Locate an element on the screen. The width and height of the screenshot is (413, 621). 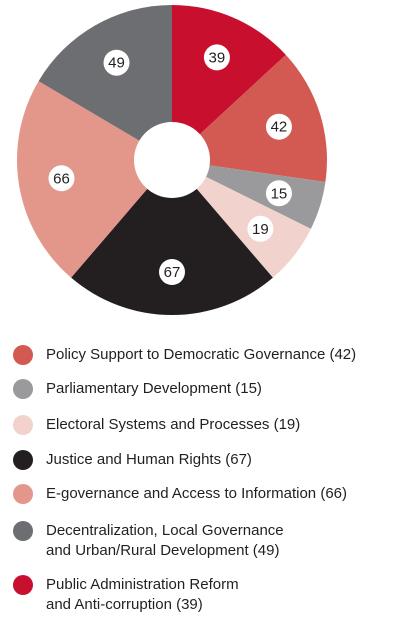
legend-line: Public Administration Reform is located at coordinates (142, 584).